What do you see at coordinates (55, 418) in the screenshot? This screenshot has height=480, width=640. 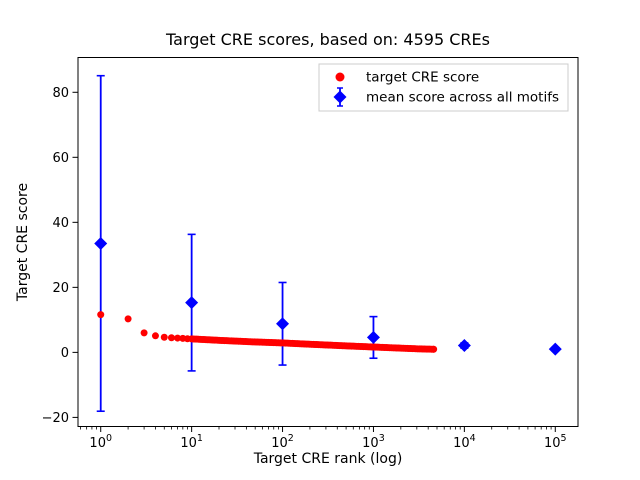 I see `y-tick-label: −20` at bounding box center [55, 418].